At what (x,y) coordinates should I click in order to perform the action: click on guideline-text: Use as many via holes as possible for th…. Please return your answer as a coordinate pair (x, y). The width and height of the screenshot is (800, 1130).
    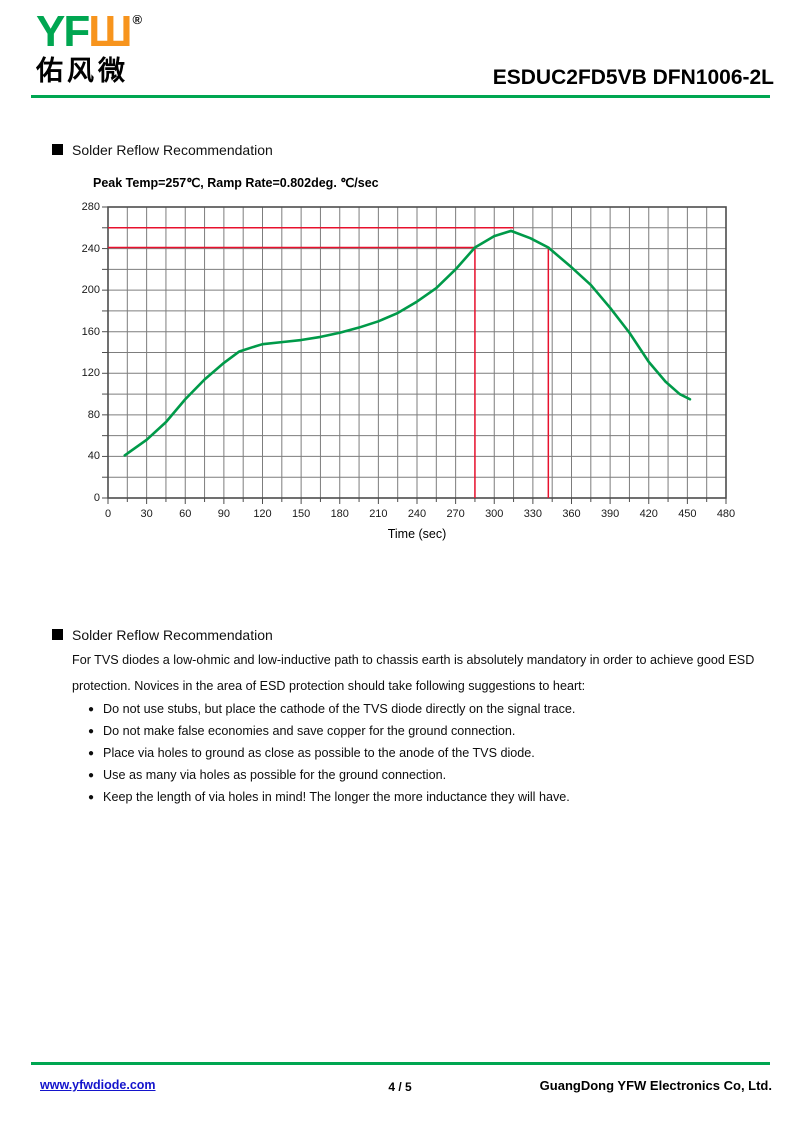
    Looking at the image, I should click on (275, 775).